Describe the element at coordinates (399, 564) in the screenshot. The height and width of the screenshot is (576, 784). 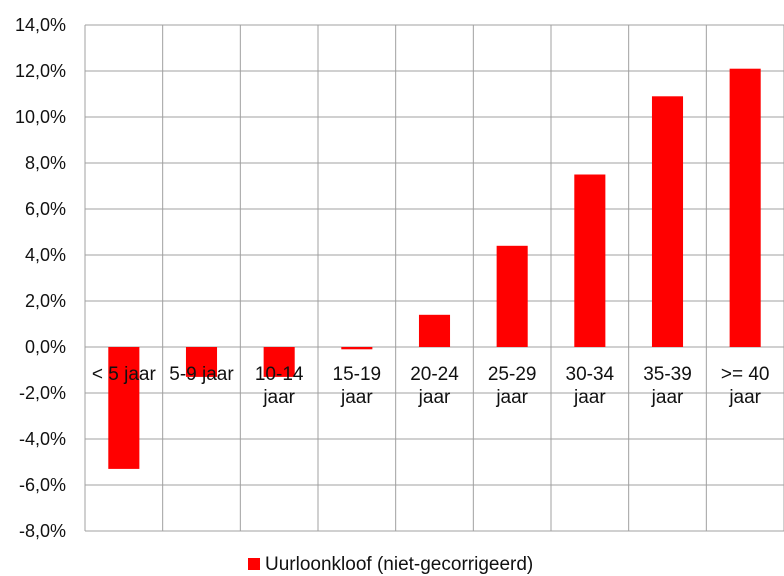
I see `legend-label: Uurloonkloof (niet-gecorrigeerd)` at that location.